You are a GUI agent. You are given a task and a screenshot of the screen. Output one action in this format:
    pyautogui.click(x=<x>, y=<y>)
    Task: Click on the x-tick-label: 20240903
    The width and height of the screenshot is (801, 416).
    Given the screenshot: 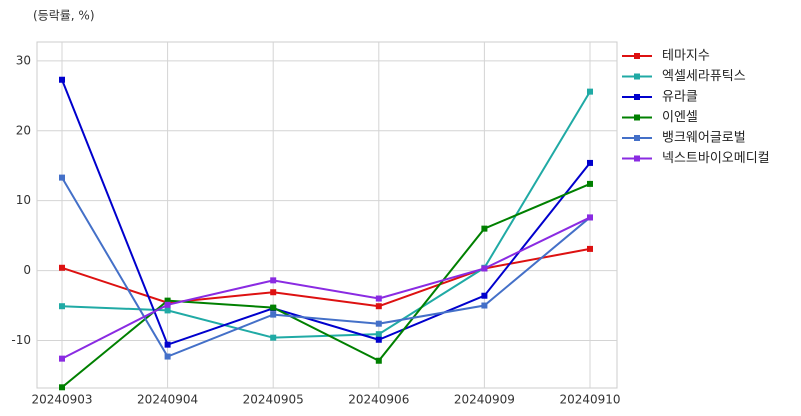 What is the action you would take?
    pyautogui.click(x=61, y=400)
    